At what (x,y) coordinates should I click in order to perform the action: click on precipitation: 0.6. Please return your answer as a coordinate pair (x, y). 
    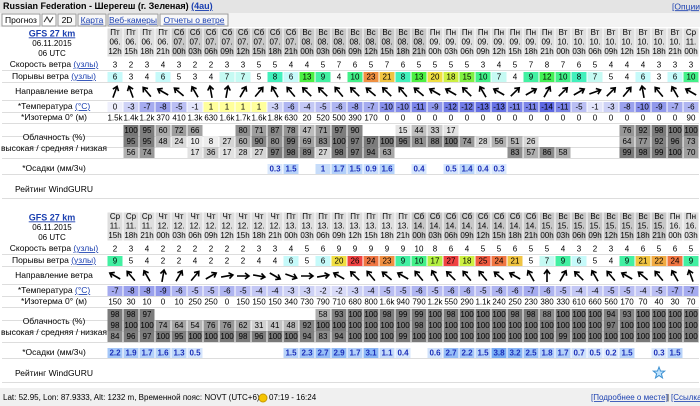
    Looking at the image, I should click on (435, 353).